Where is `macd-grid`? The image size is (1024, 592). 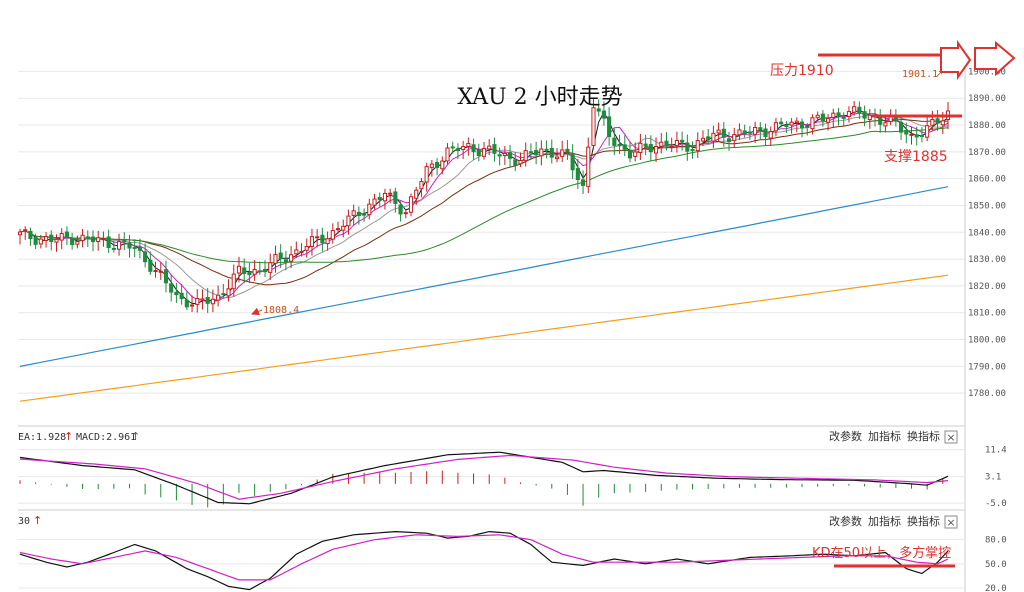
macd-grid is located at coordinates (491, 476).